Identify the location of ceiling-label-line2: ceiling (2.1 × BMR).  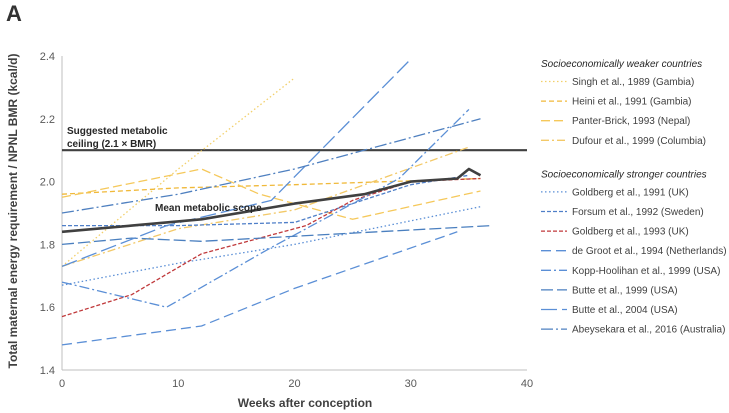
(111, 144).